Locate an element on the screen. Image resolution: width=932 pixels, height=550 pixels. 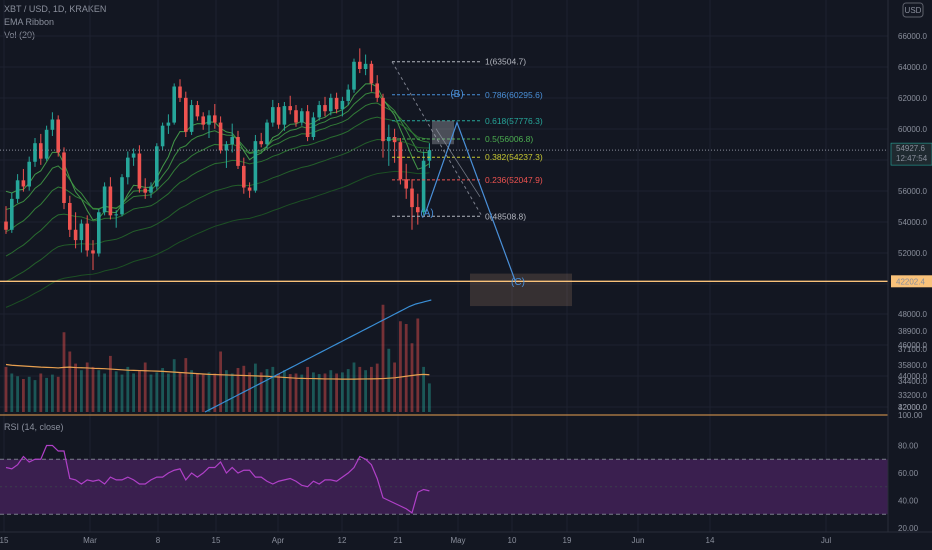
rsi-tick-label: 100.00 is located at coordinates (910, 415).